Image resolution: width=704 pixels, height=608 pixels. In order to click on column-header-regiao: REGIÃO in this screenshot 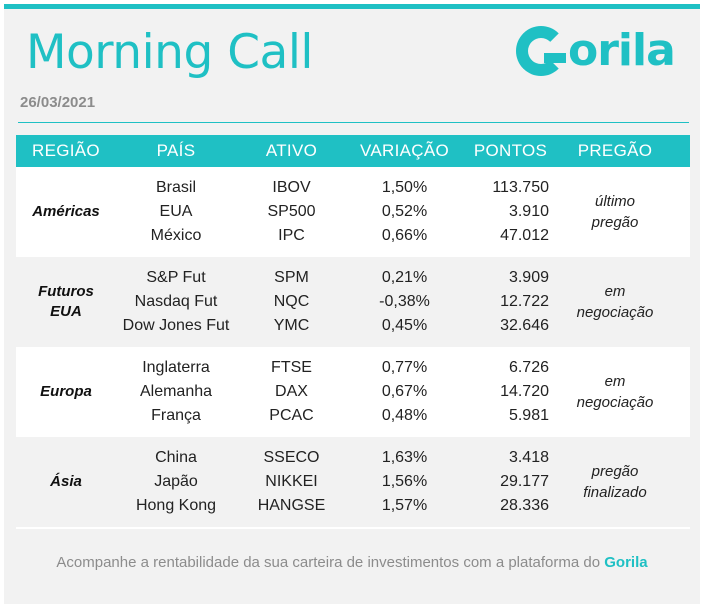, I will do `click(66, 150)`.